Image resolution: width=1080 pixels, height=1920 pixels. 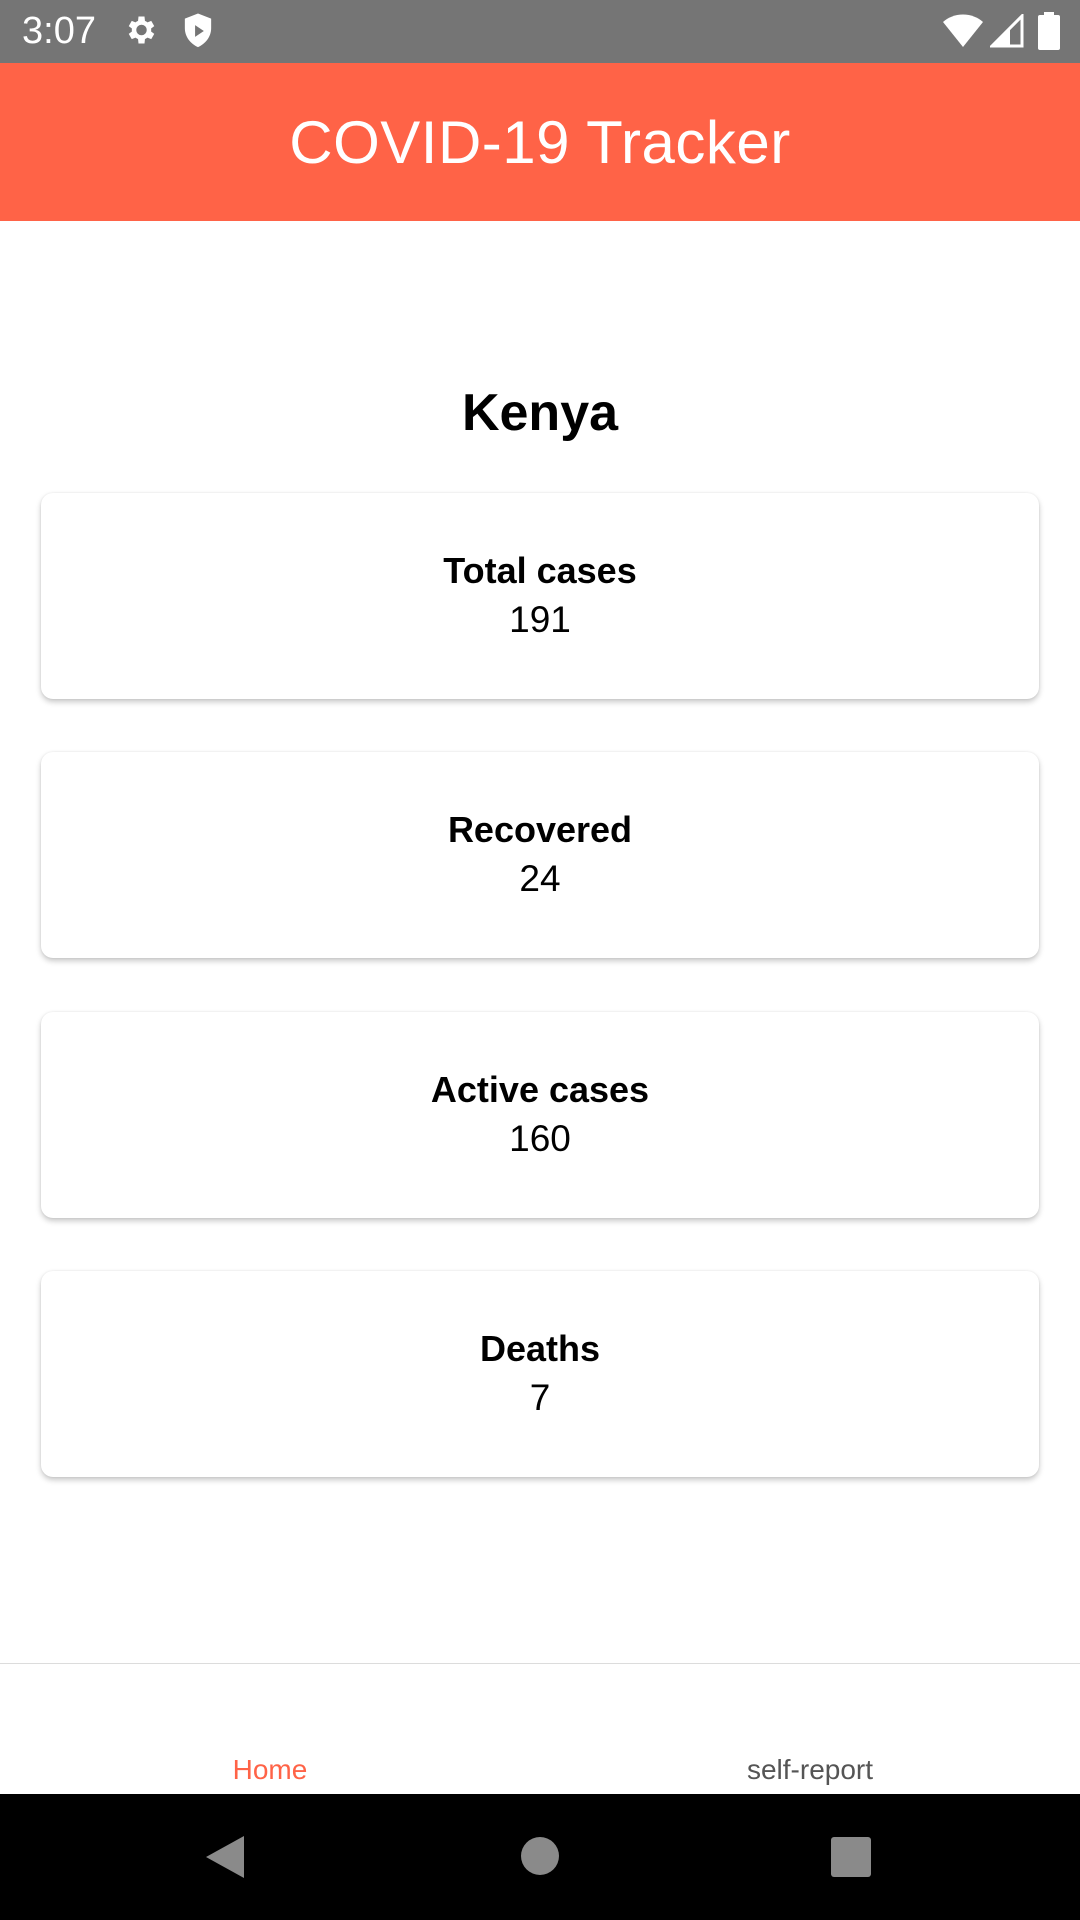 I want to click on recents-icon, so click(x=851, y=1859).